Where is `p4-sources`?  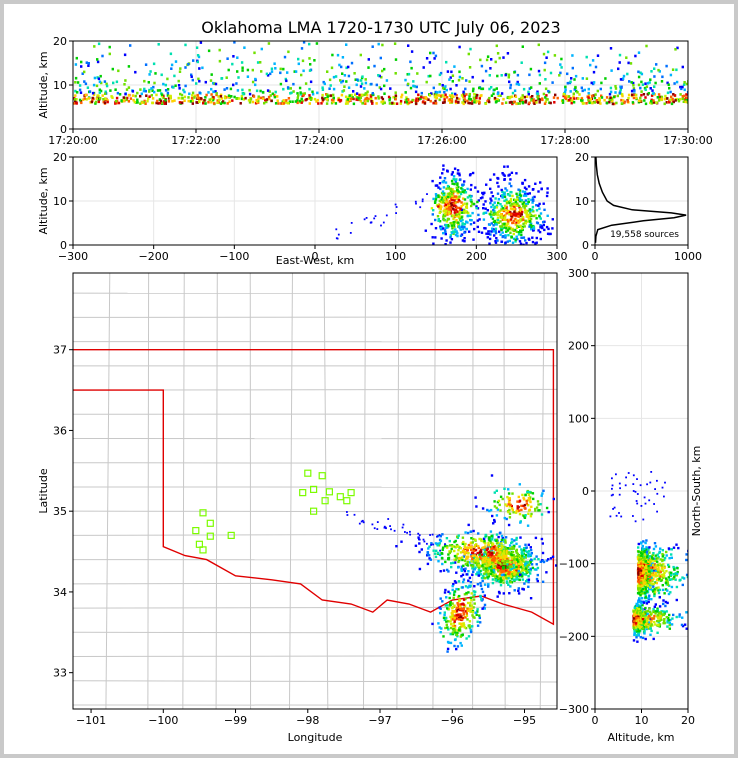 p4-sources is located at coordinates (451, 563).